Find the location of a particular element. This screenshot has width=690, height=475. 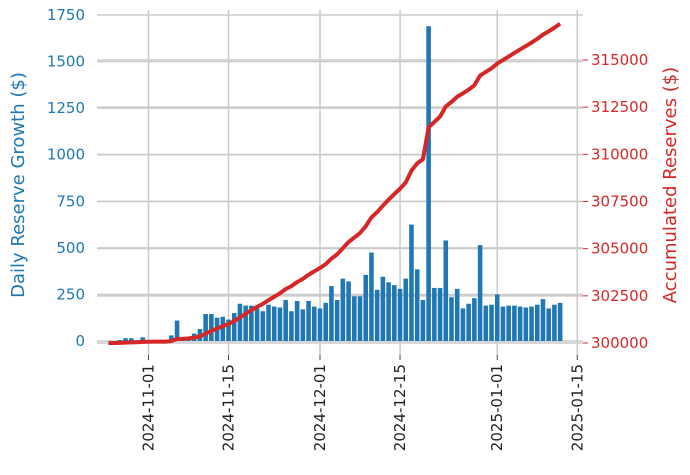

y2-tick-label: 310000 is located at coordinates (619, 154).